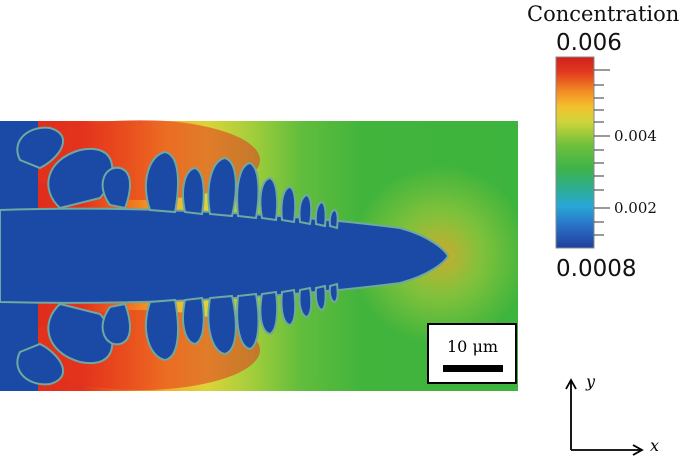  Describe the element at coordinates (604, 417) in the screenshot. I see `coordinate-axes` at that location.